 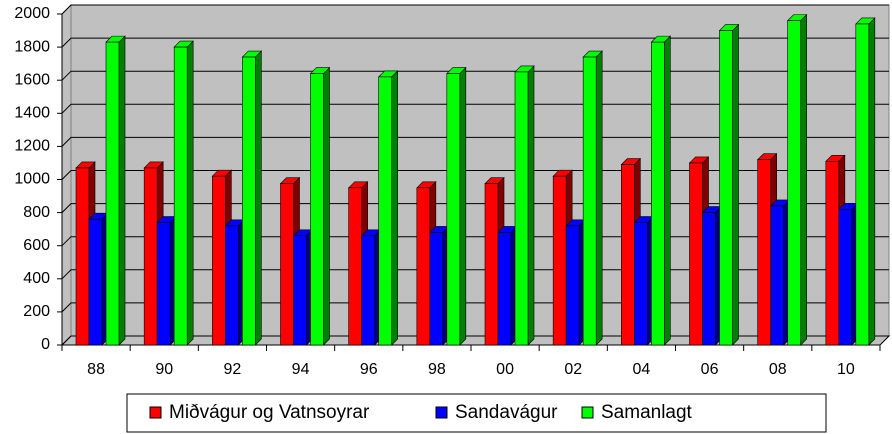 What do you see at coordinates (36, 311) in the screenshot?
I see `y-tick-label: 200` at bounding box center [36, 311].